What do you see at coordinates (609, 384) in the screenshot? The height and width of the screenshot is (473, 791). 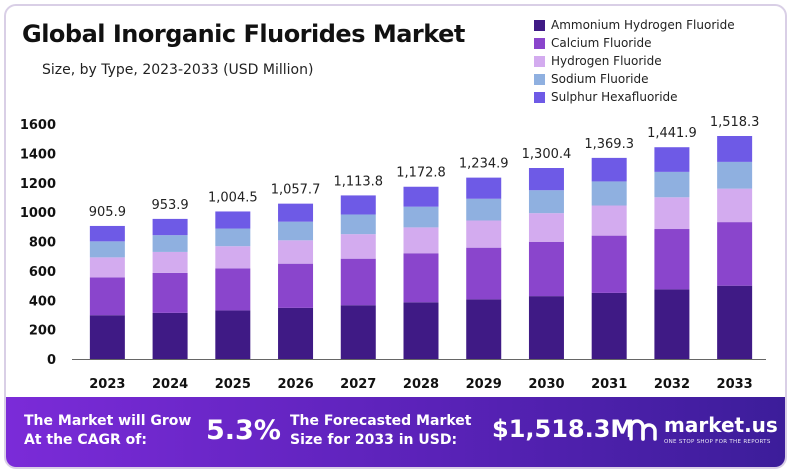 I see `x-tick-label: 2031` at bounding box center [609, 384].